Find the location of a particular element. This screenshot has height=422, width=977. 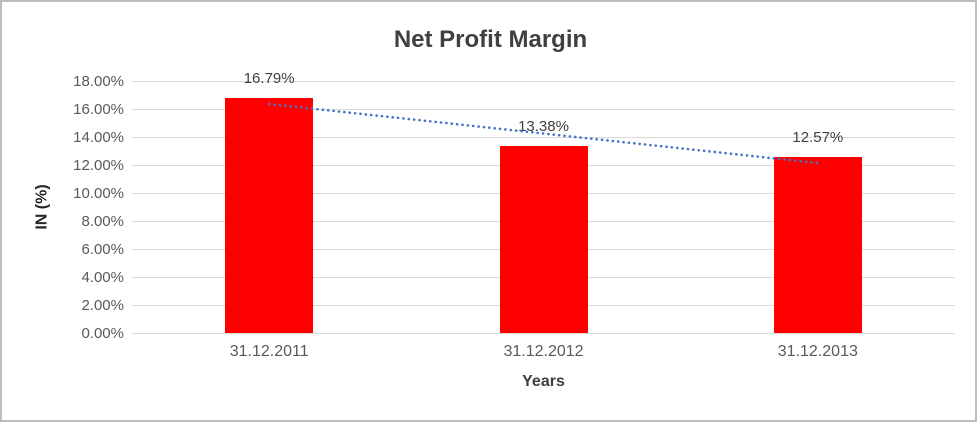

chart-title: Net Profit Margin is located at coordinates (490, 39).